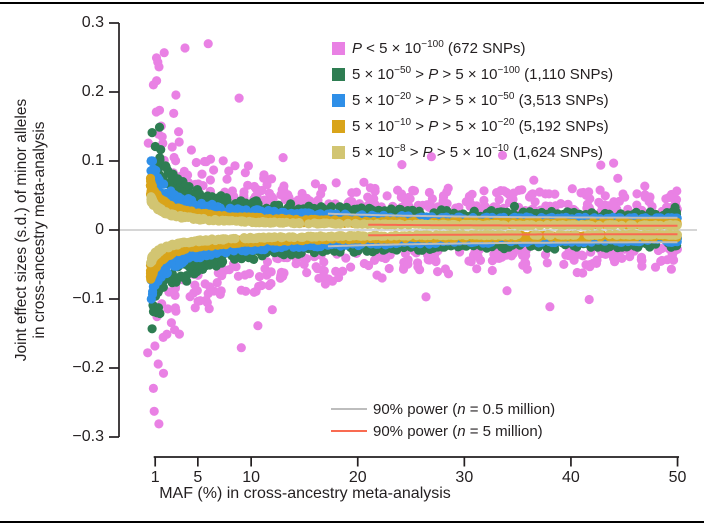  I want to click on power-curve-power-0p5m-upper, so click(502, 215).